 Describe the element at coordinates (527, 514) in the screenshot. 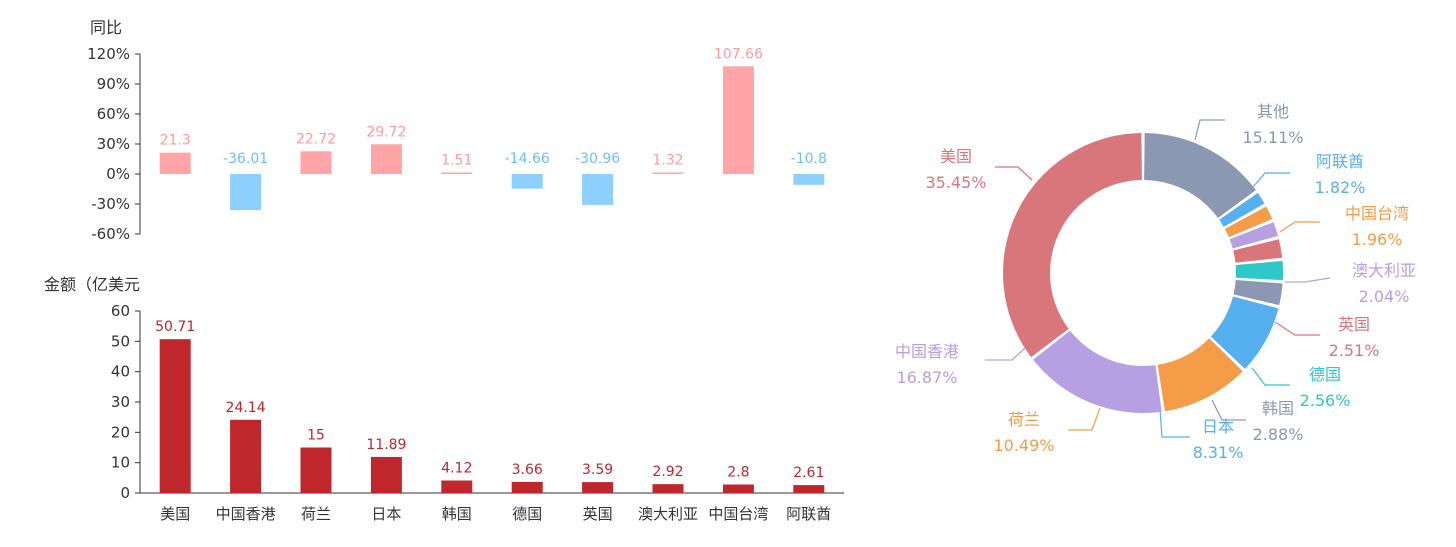

I see `amount-x-tick-label: 德国` at that location.